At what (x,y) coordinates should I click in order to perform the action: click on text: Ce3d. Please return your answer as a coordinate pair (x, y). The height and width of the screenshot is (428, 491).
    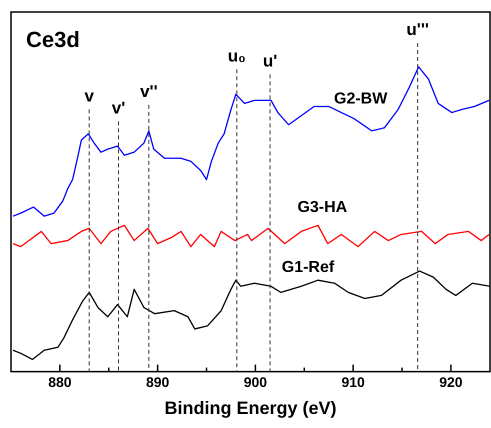
    Looking at the image, I should click on (53, 39).